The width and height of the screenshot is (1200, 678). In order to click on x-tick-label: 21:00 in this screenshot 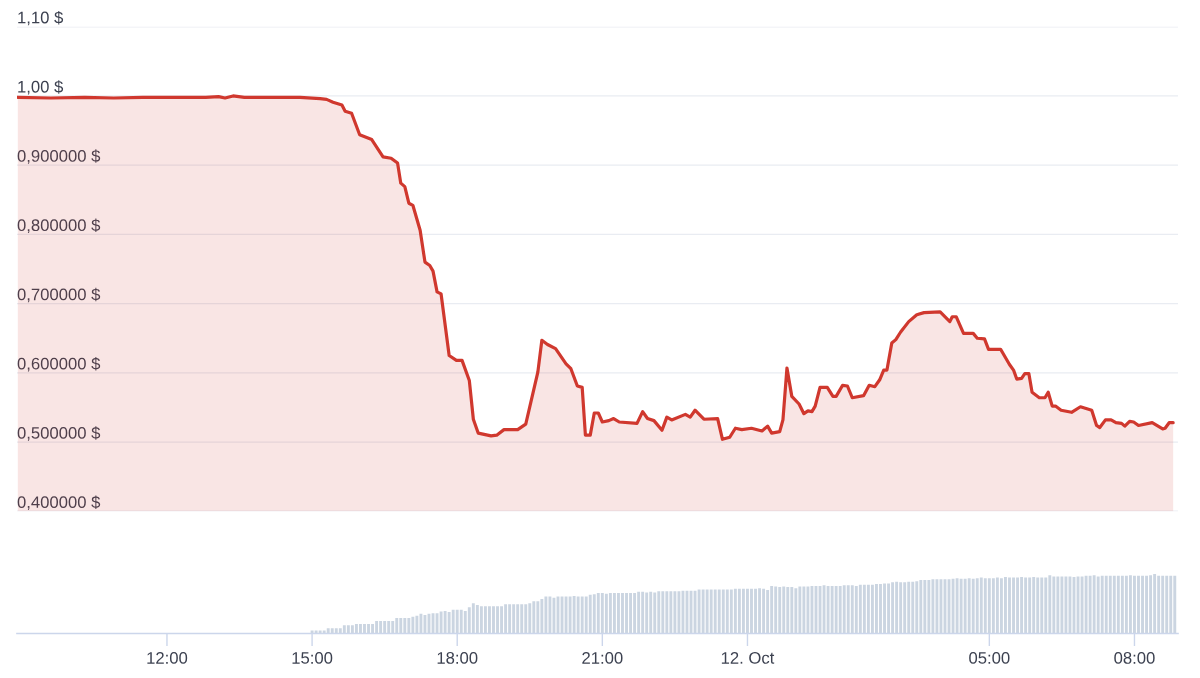, I will do `click(602, 658)`.